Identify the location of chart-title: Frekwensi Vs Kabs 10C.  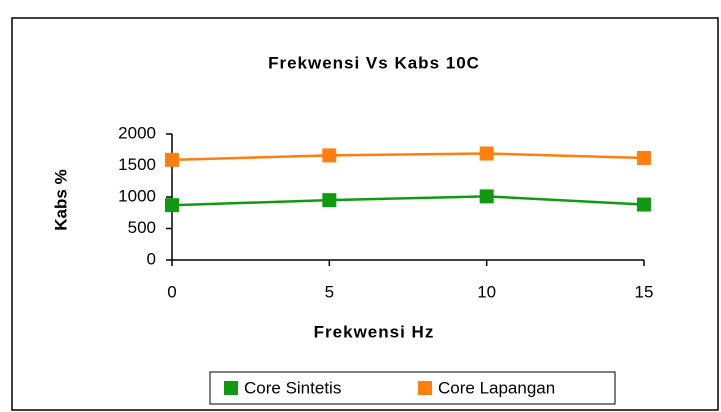
(374, 62).